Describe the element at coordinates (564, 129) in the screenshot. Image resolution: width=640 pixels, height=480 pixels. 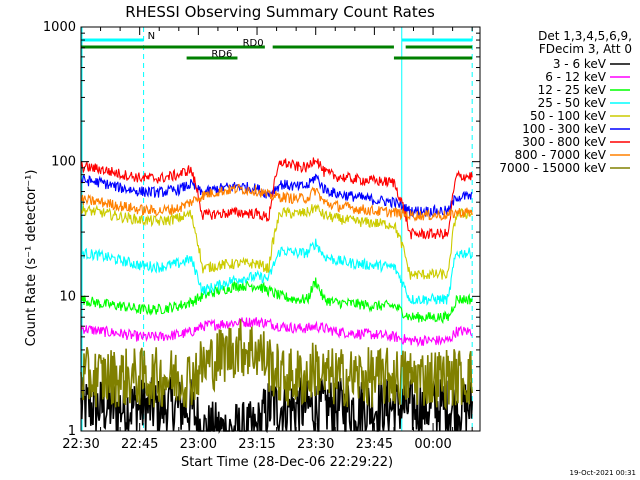
I see `legend-entry: 100 - 300 keV` at that location.